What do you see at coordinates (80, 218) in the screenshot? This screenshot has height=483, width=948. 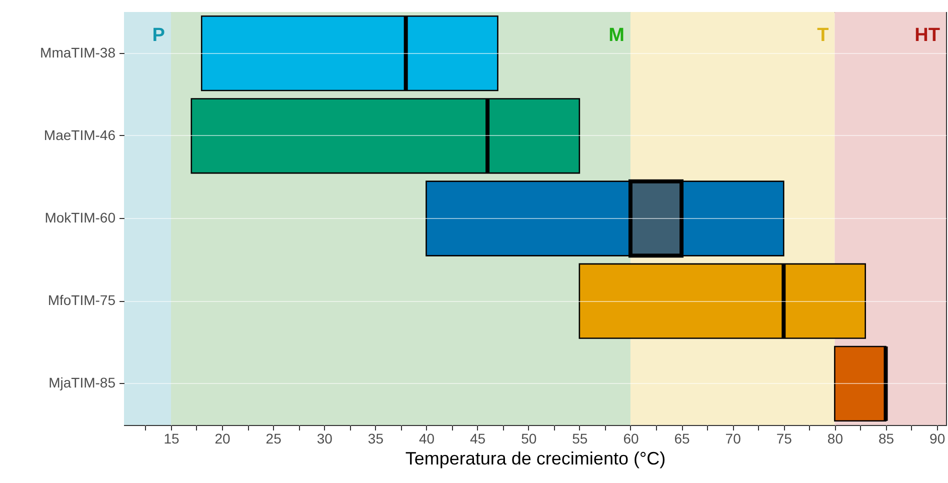 I see `y-tick-label: MokTIM-60` at bounding box center [80, 218].